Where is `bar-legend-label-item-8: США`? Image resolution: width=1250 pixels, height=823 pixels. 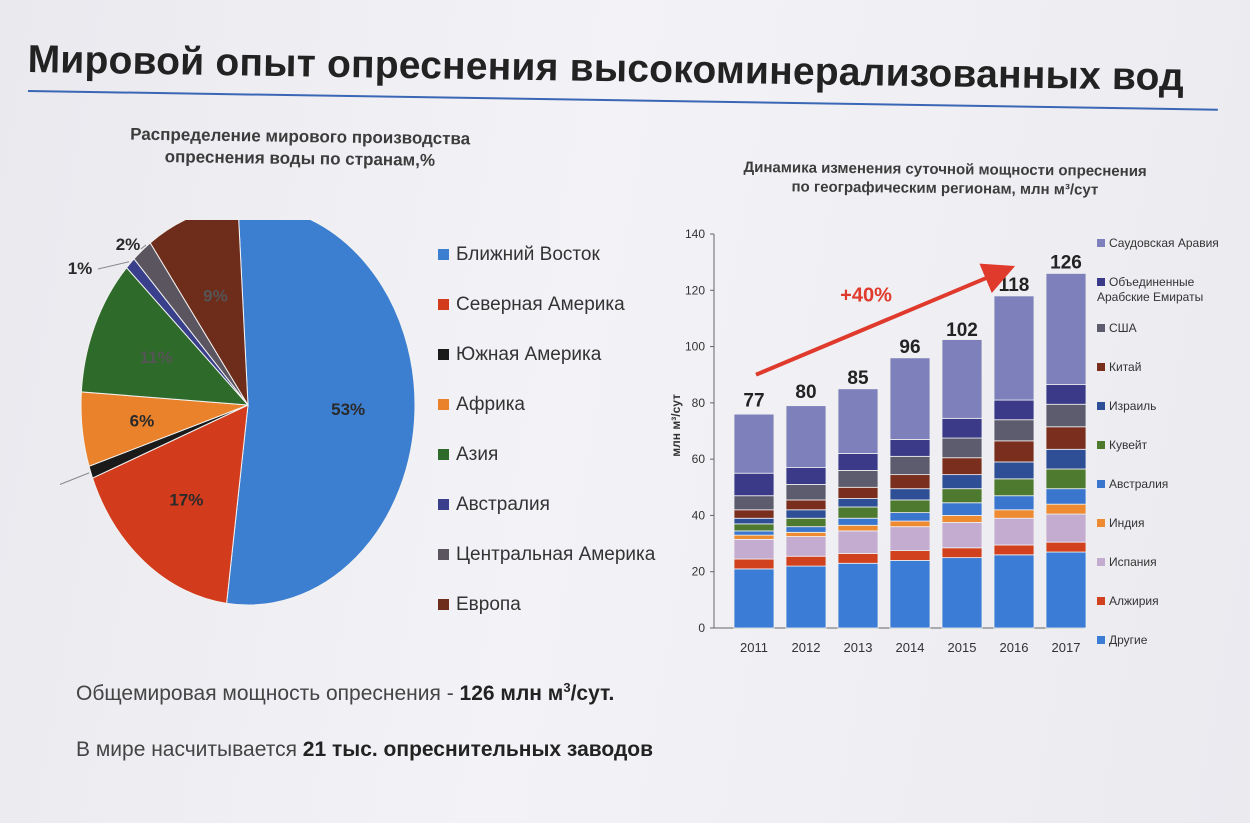
bar-legend-label-item-8: США is located at coordinates (1123, 328).